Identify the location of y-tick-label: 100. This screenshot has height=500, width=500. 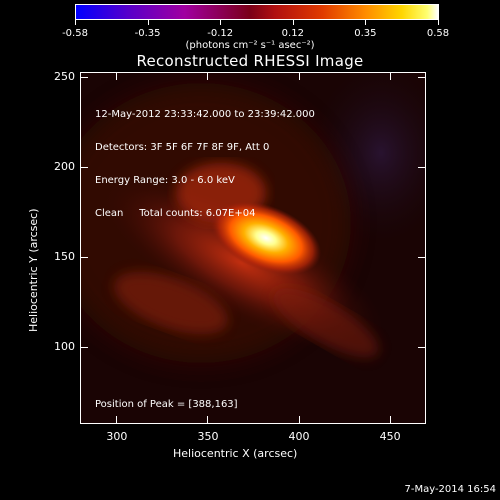
(64, 346).